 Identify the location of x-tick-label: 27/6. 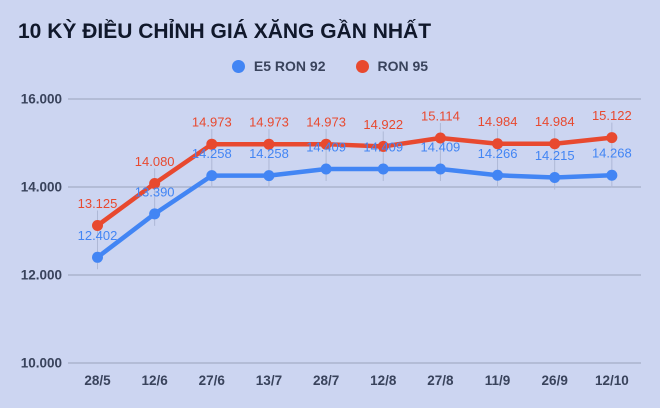
(212, 380).